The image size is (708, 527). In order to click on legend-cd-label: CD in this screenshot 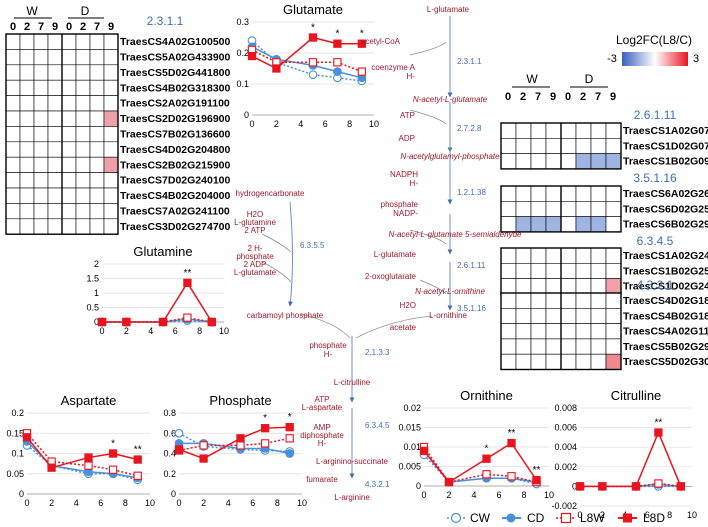, I will do `click(536, 518)`.